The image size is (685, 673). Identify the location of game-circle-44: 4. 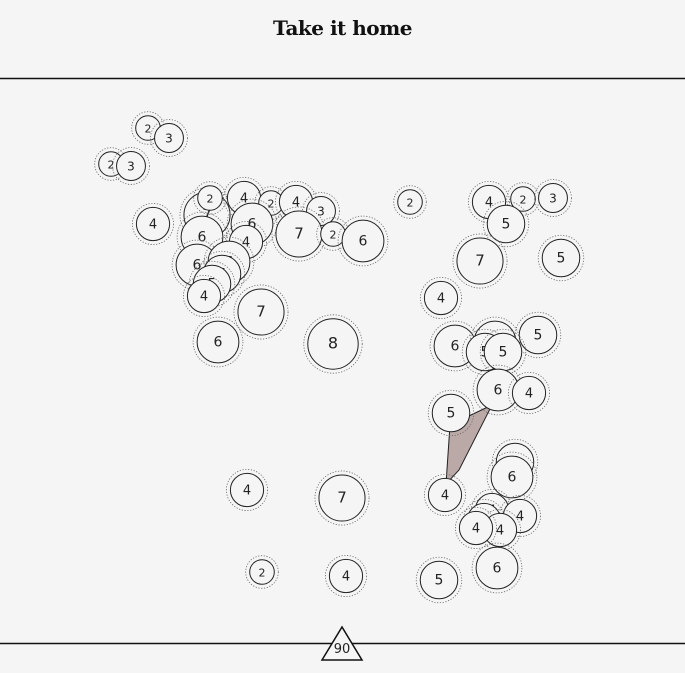
(444, 494).